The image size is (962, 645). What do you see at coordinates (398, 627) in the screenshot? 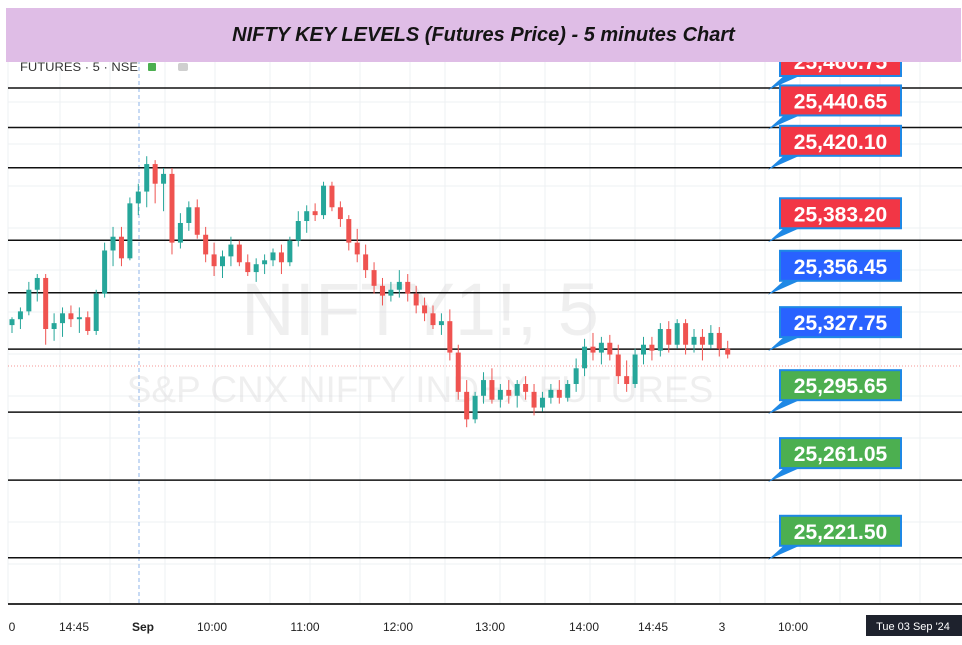
I see `x-tick-label-5: 12:00` at bounding box center [398, 627].